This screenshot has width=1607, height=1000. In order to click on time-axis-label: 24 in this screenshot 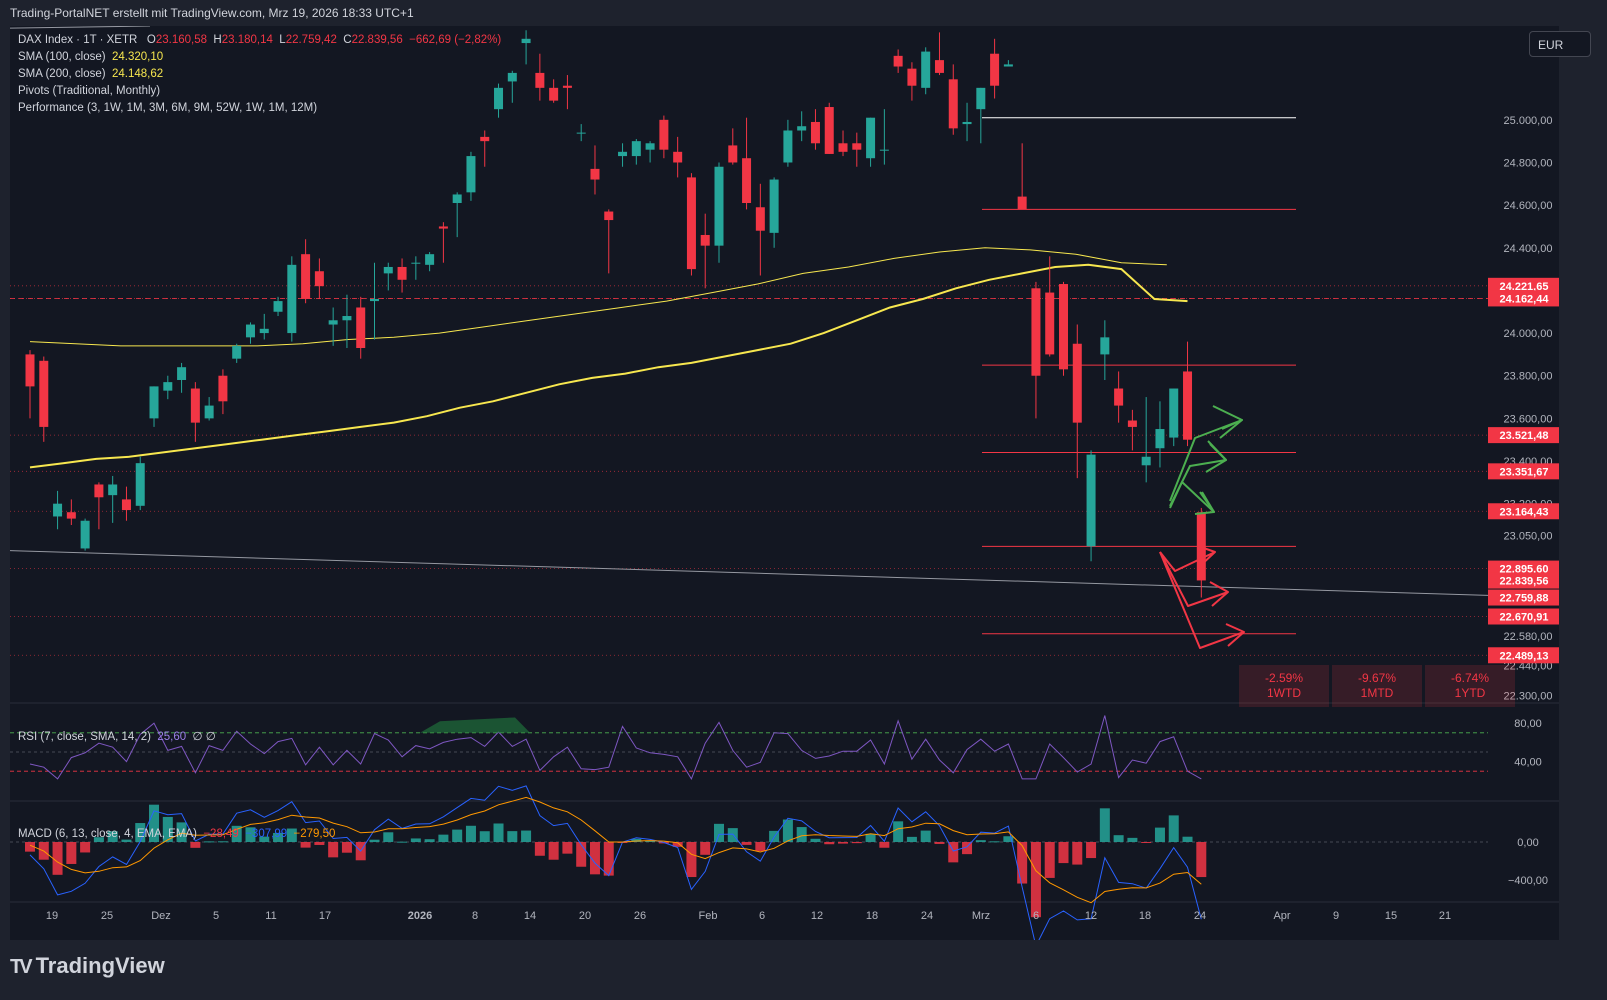, I will do `click(927, 916)`.